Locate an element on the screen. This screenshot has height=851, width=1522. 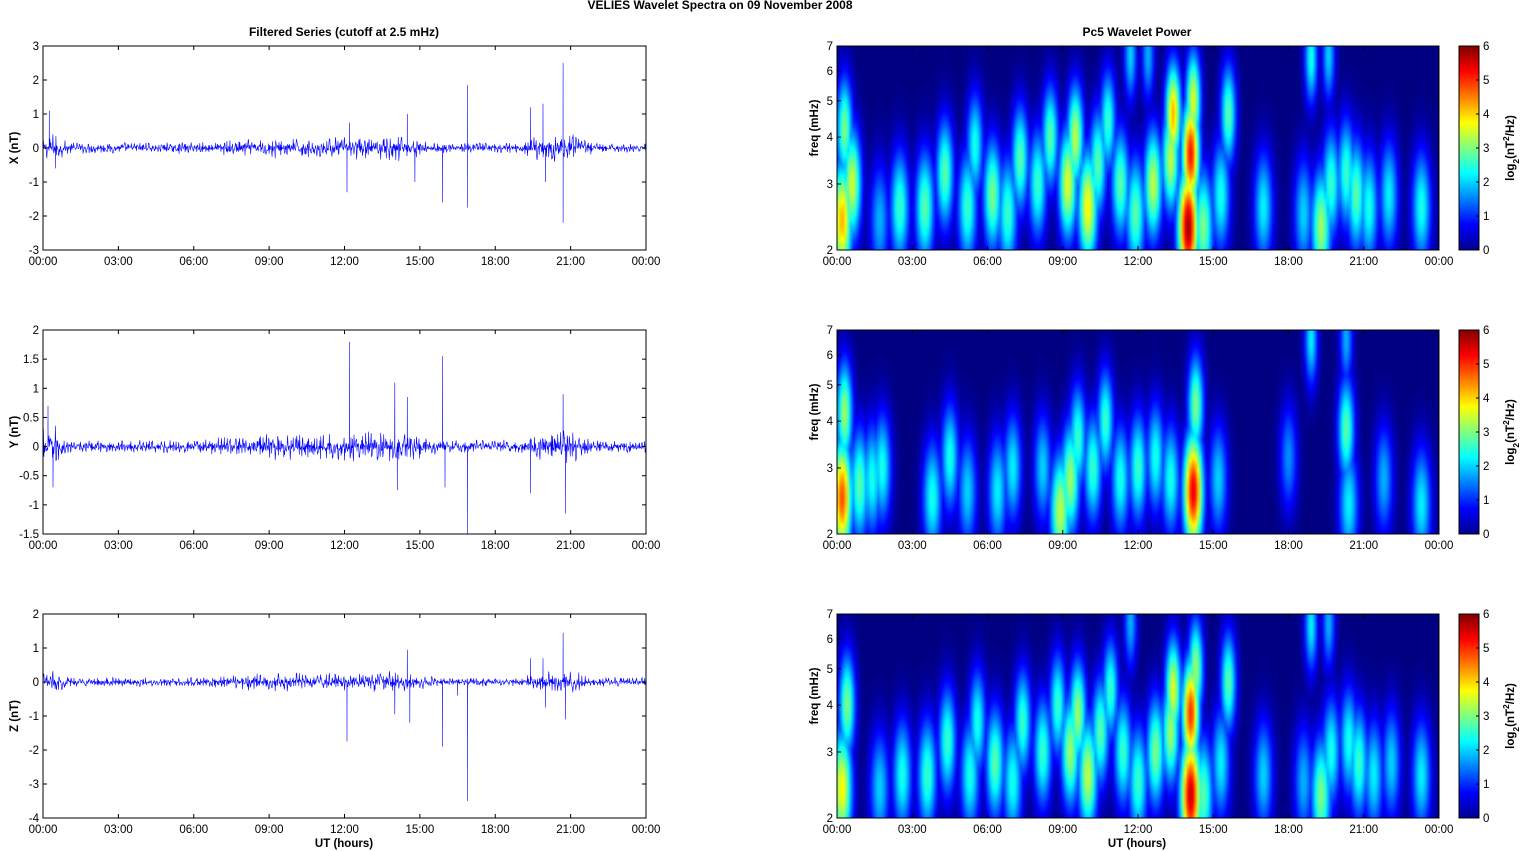
y-wavelet-ytick-label: 6 is located at coordinates (830, 356).